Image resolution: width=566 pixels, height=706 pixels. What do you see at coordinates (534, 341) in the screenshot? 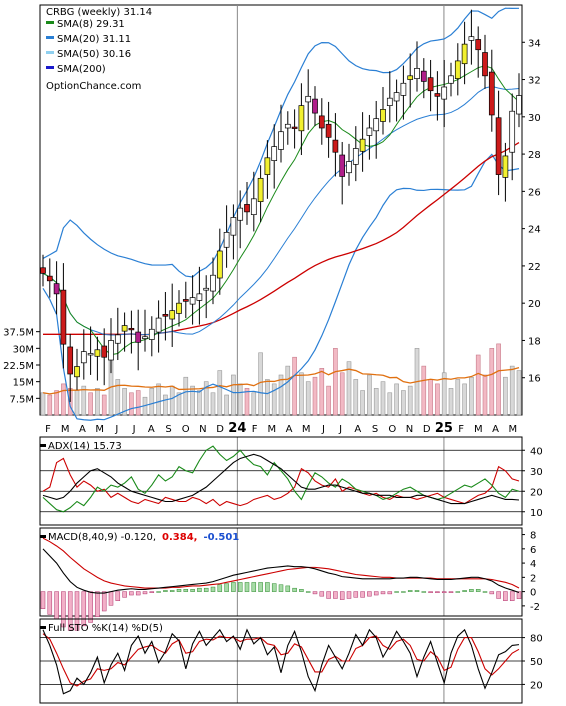
I see `price-tick-label: 18` at bounding box center [534, 341].